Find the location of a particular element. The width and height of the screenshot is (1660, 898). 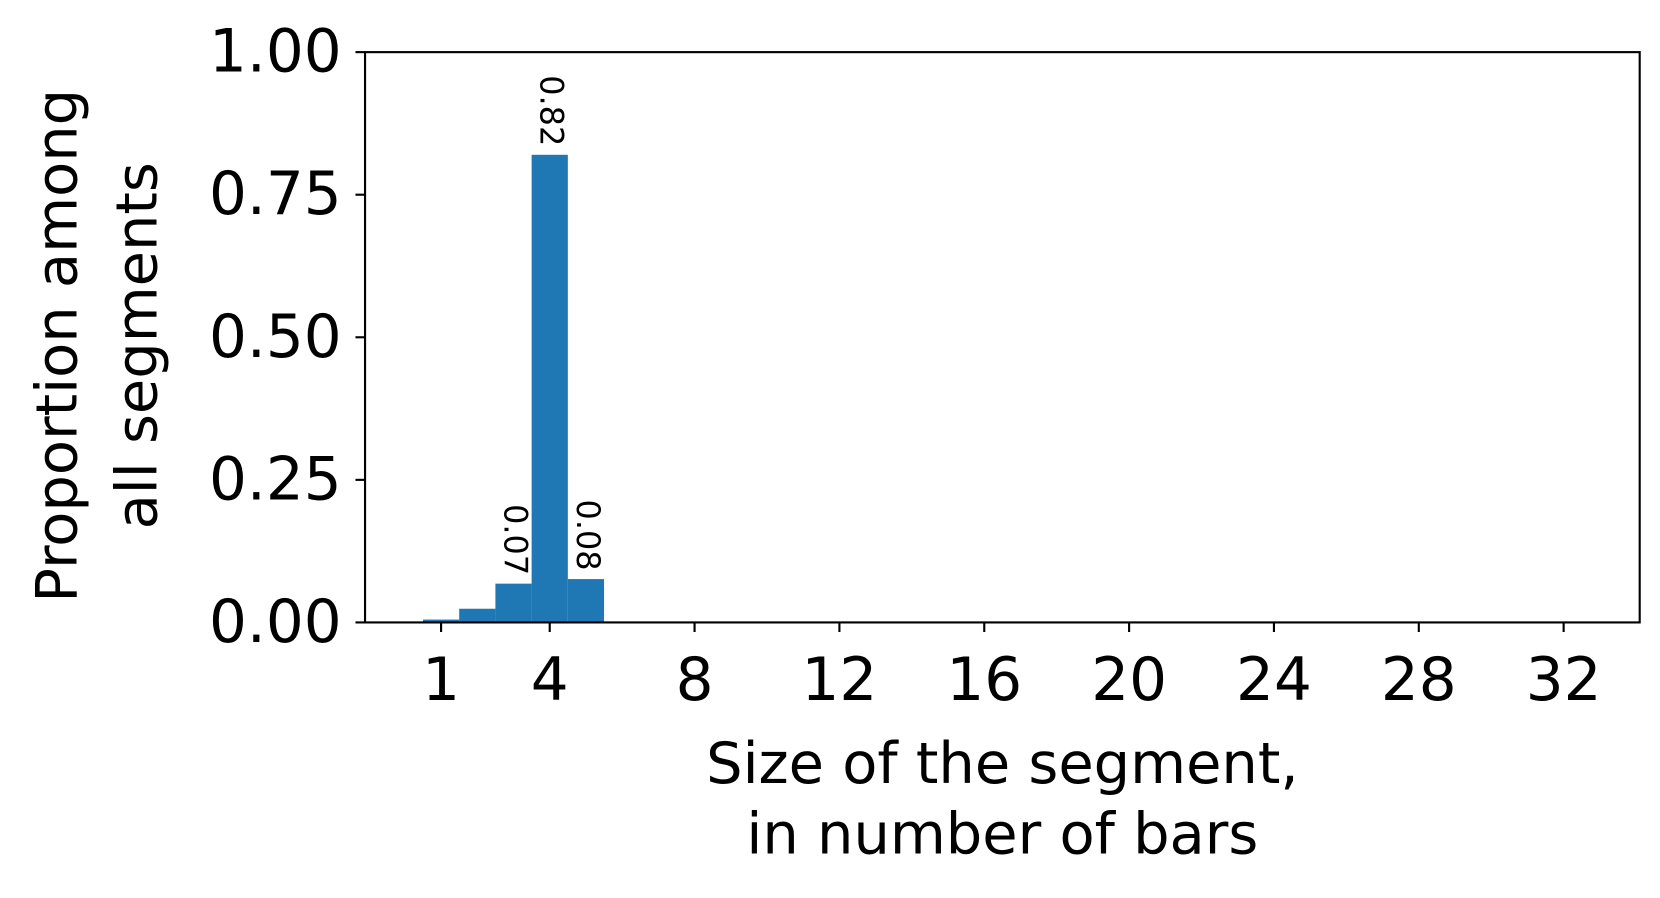

y-tick-label: 0.25 is located at coordinates (275, 479).